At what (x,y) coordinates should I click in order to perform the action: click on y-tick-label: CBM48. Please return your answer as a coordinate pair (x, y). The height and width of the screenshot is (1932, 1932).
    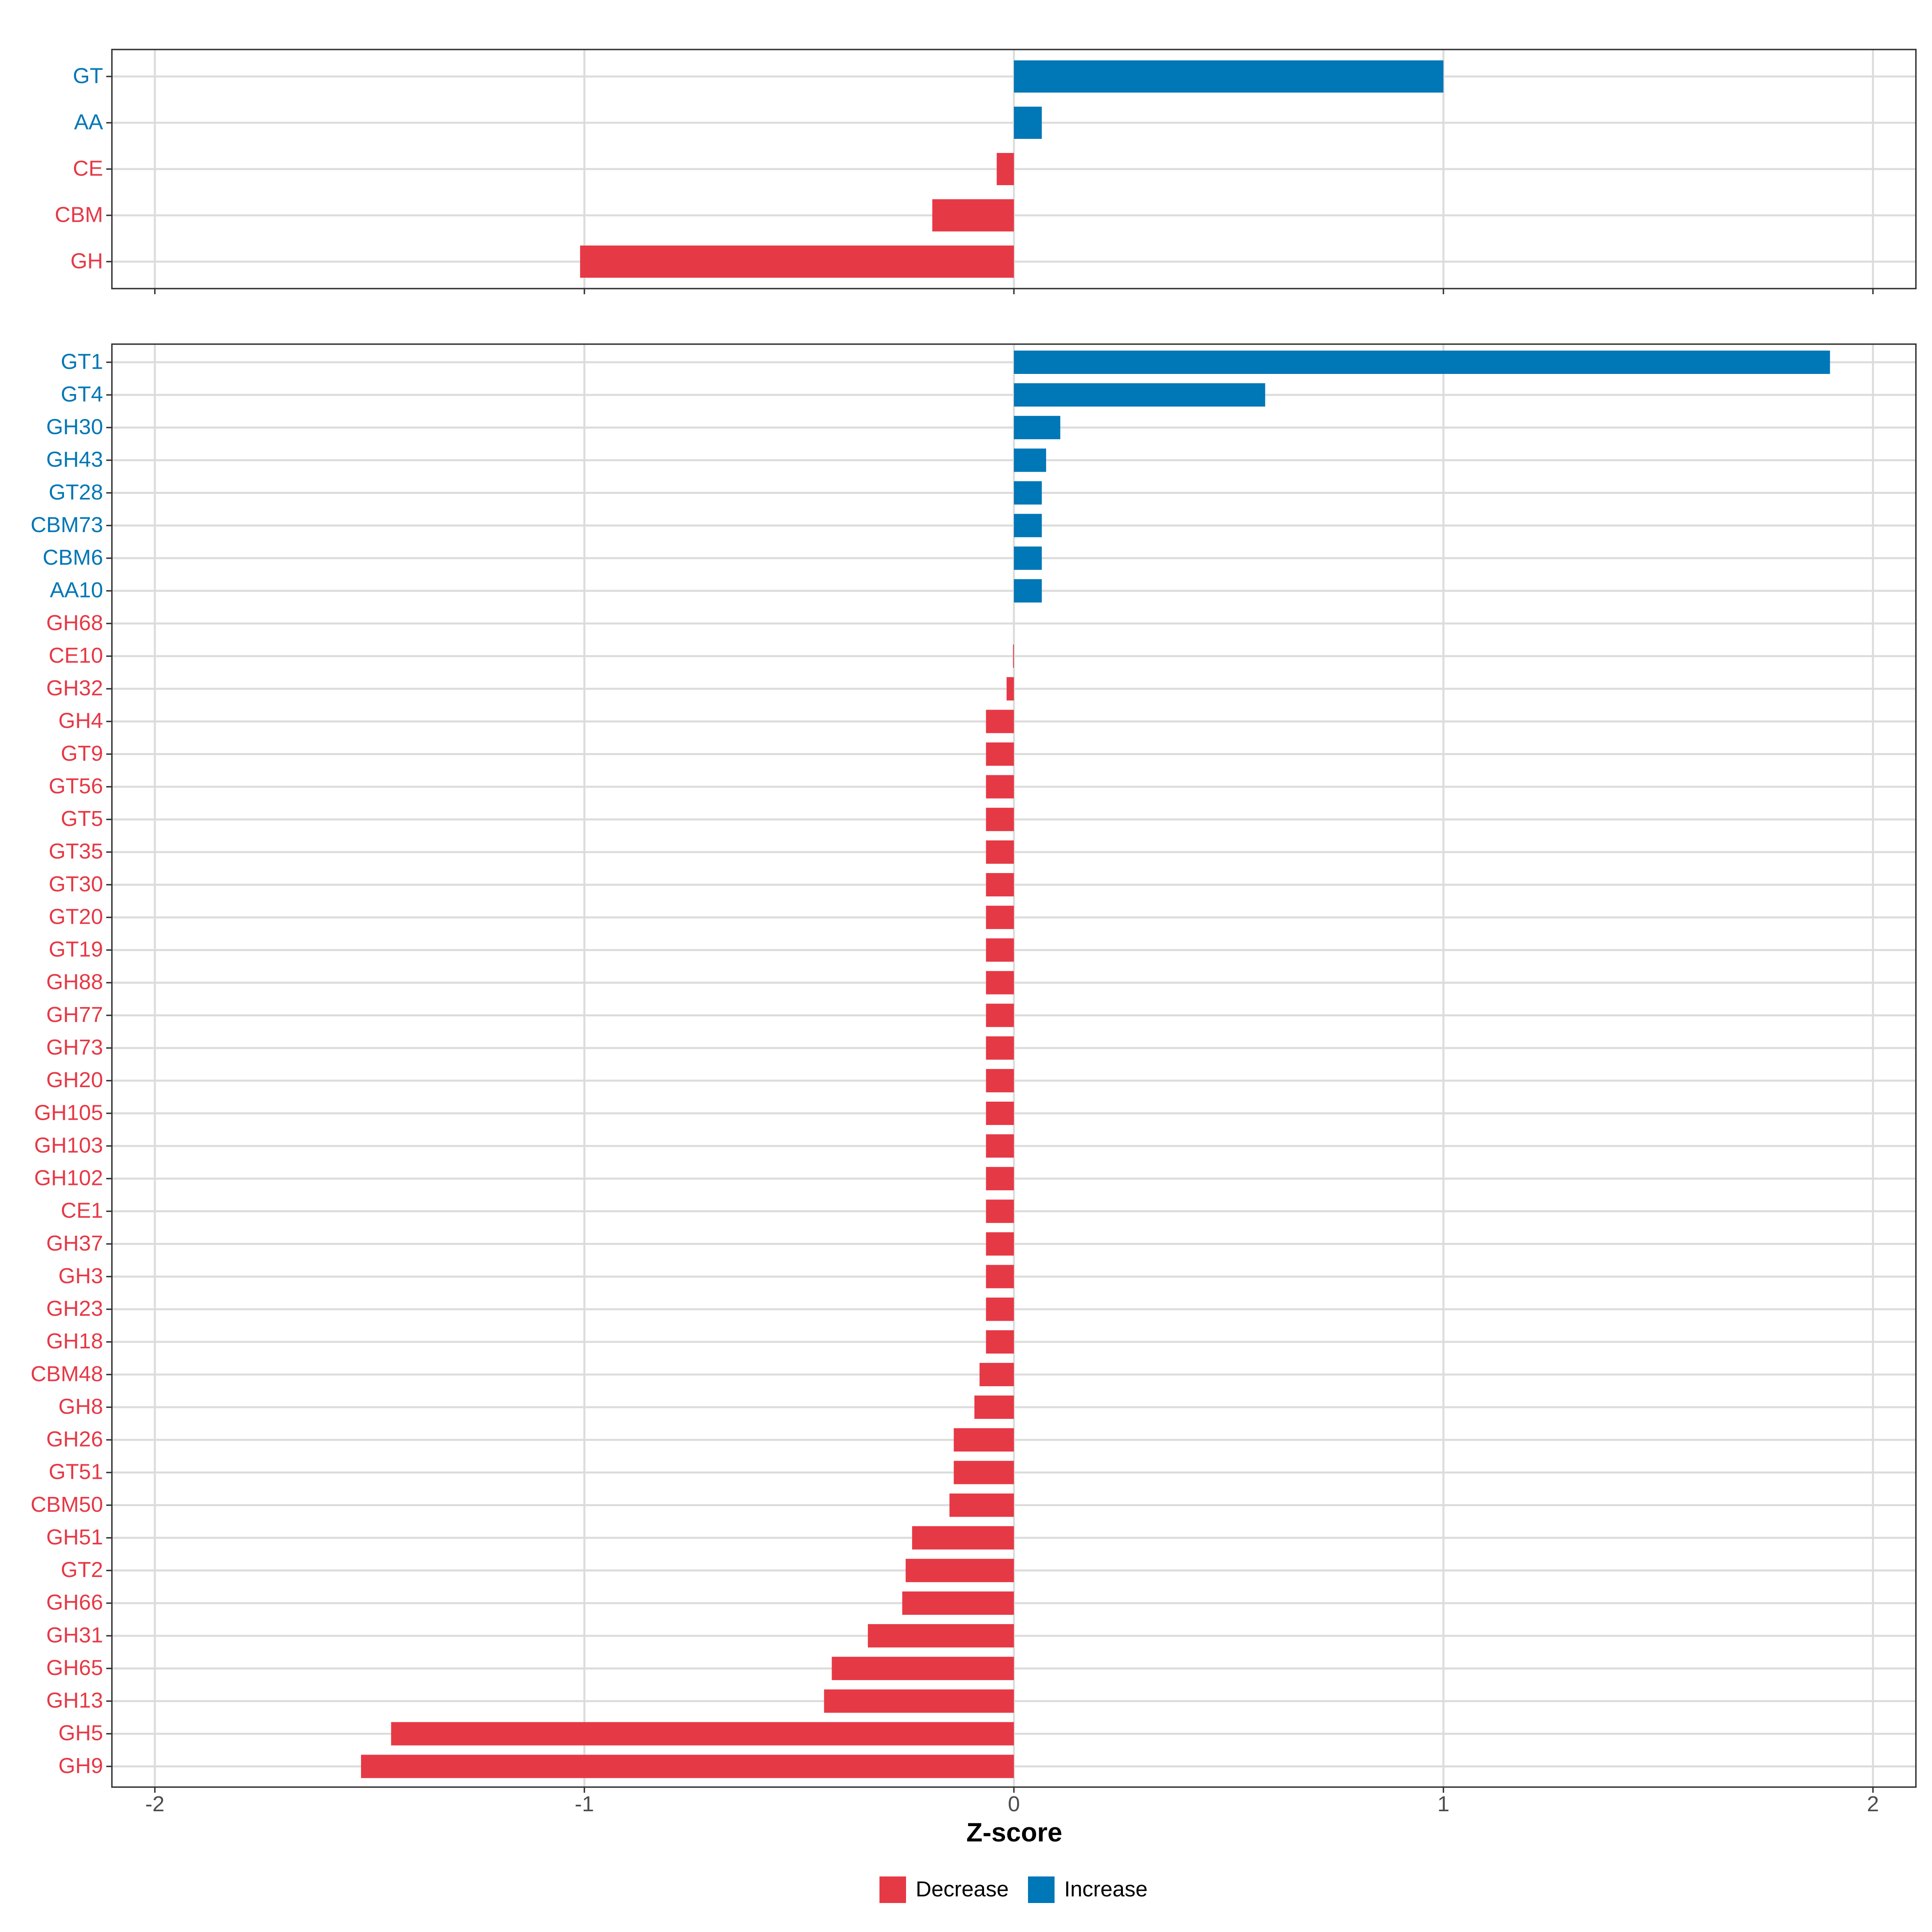
    Looking at the image, I should click on (67, 1374).